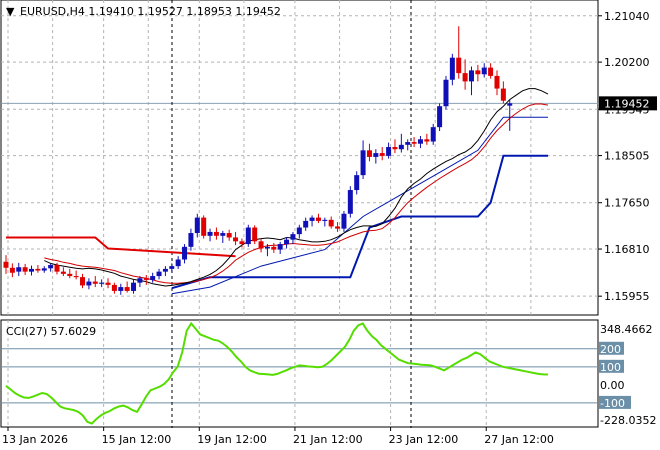 The height and width of the screenshot is (450, 660). I want to click on price-tick-label: 1.17650, so click(627, 203).